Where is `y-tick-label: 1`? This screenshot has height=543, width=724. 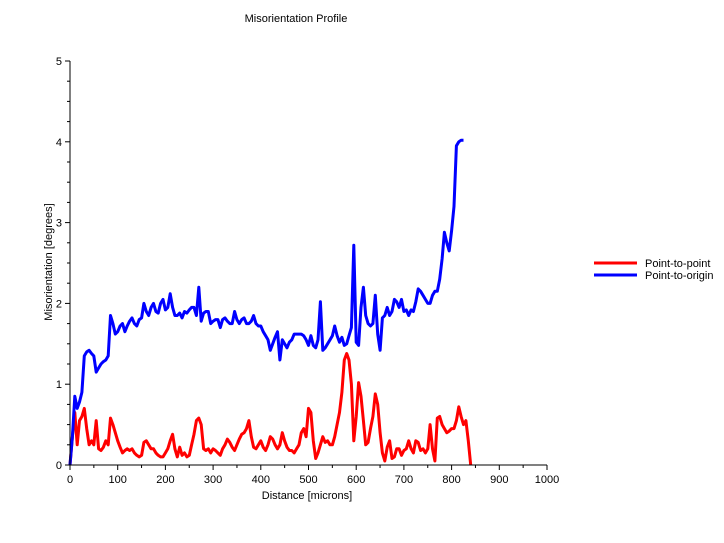 y-tick-label: 1 is located at coordinates (59, 385).